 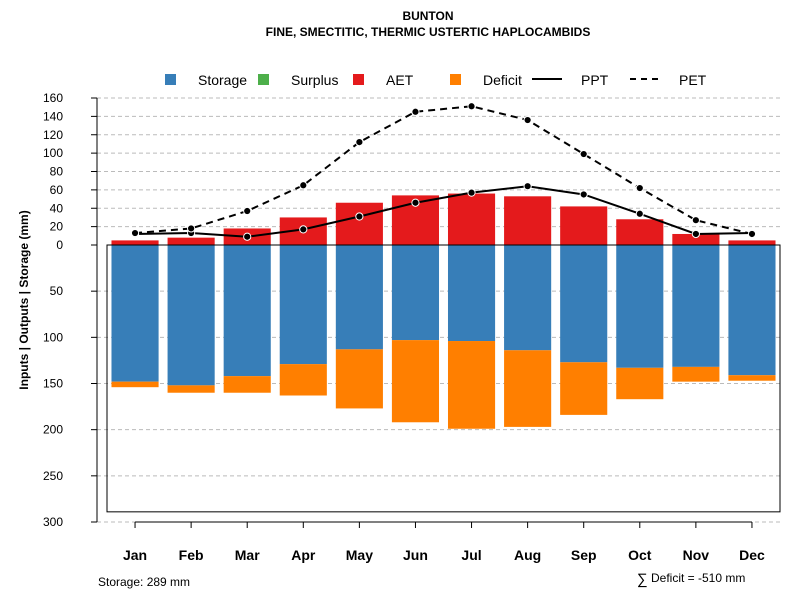 What do you see at coordinates (359, 555) in the screenshot?
I see `x-tick-label-may: May` at bounding box center [359, 555].